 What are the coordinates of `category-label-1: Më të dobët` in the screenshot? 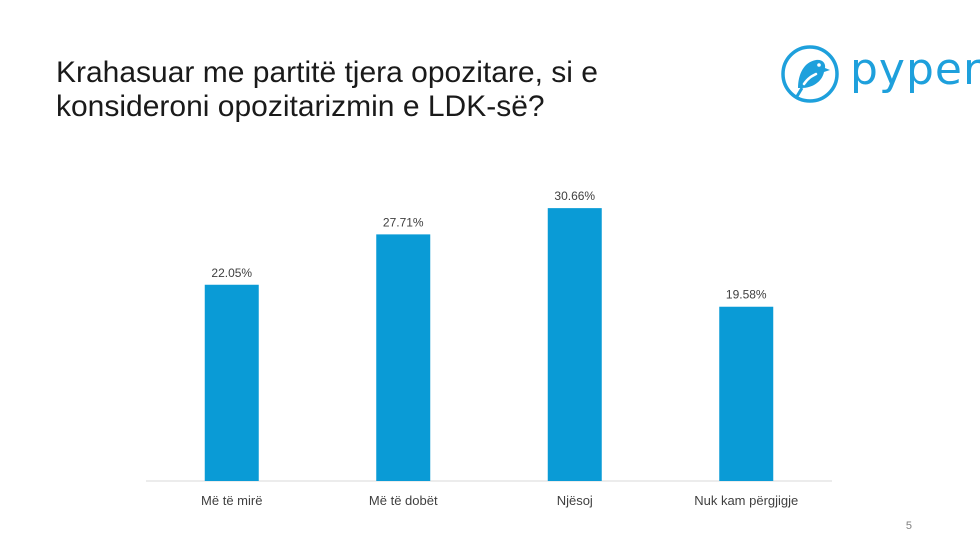 It's located at (403, 500).